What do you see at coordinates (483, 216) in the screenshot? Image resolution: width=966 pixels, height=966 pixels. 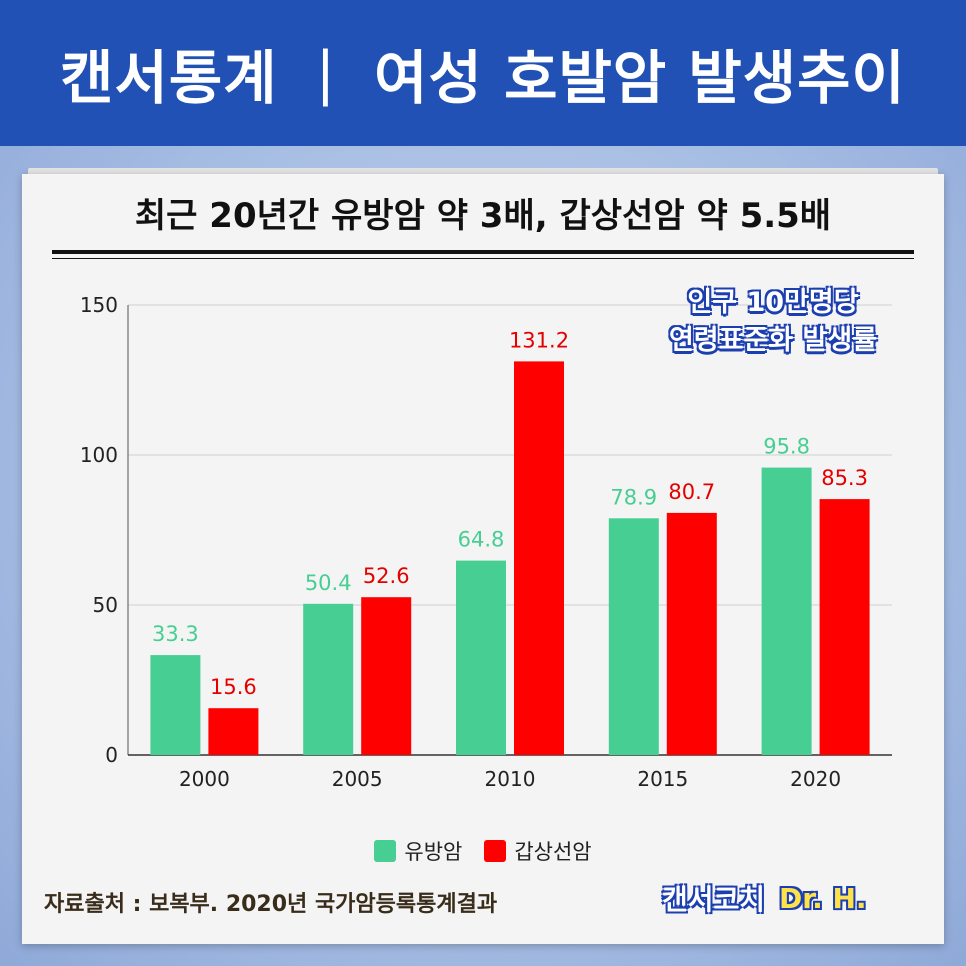 I see `headline: 최근 20년간 유방암 약 3배, 갑상선암 약 5.5배` at bounding box center [483, 216].